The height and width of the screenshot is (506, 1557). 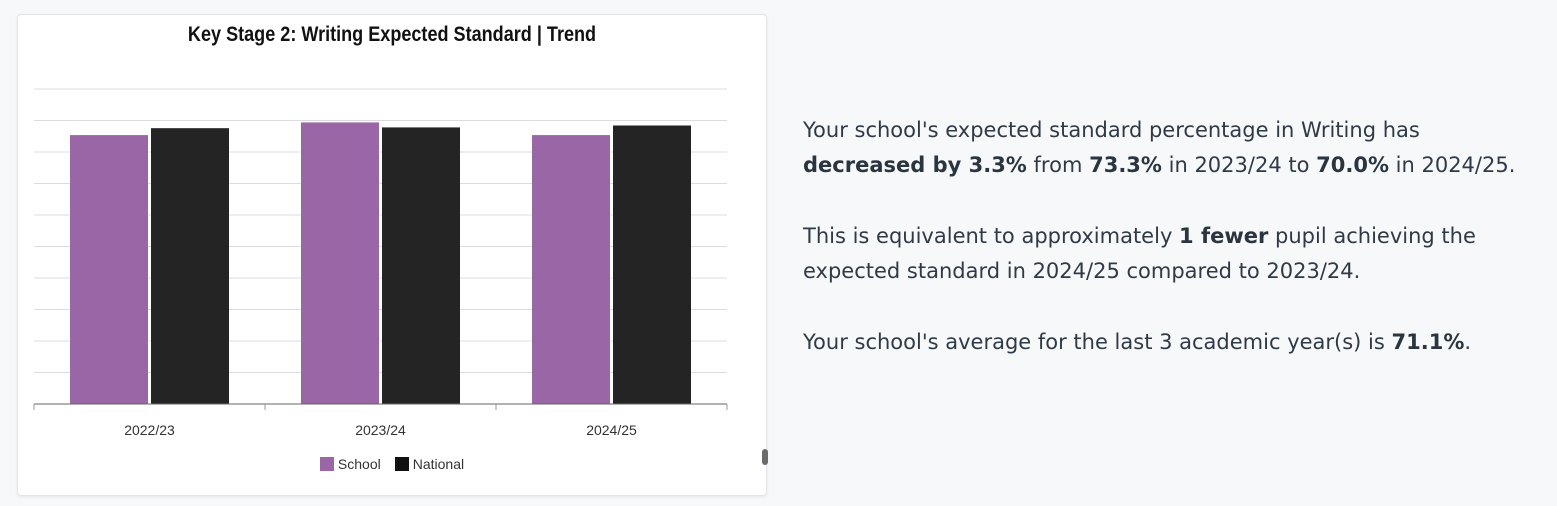 I want to click on legend-label-national: National, so click(x=438, y=464).